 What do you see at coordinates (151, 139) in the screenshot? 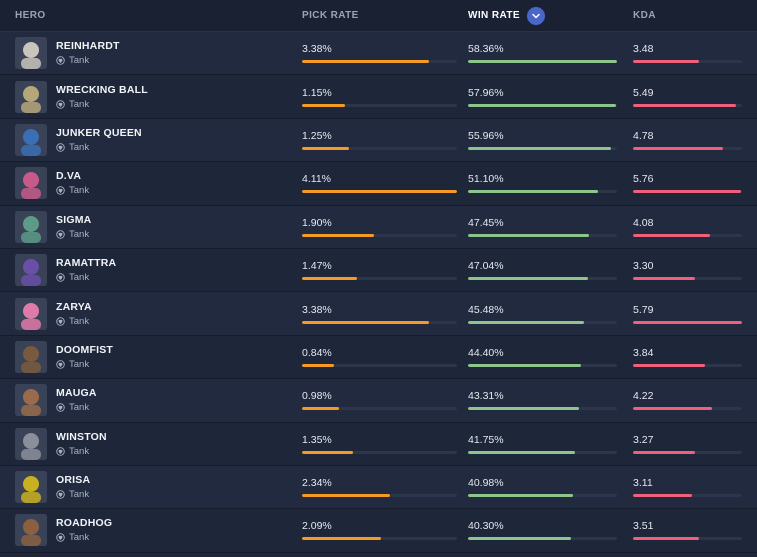
I see `hero-cell: JUNKER QUEEN Tank` at bounding box center [151, 139].